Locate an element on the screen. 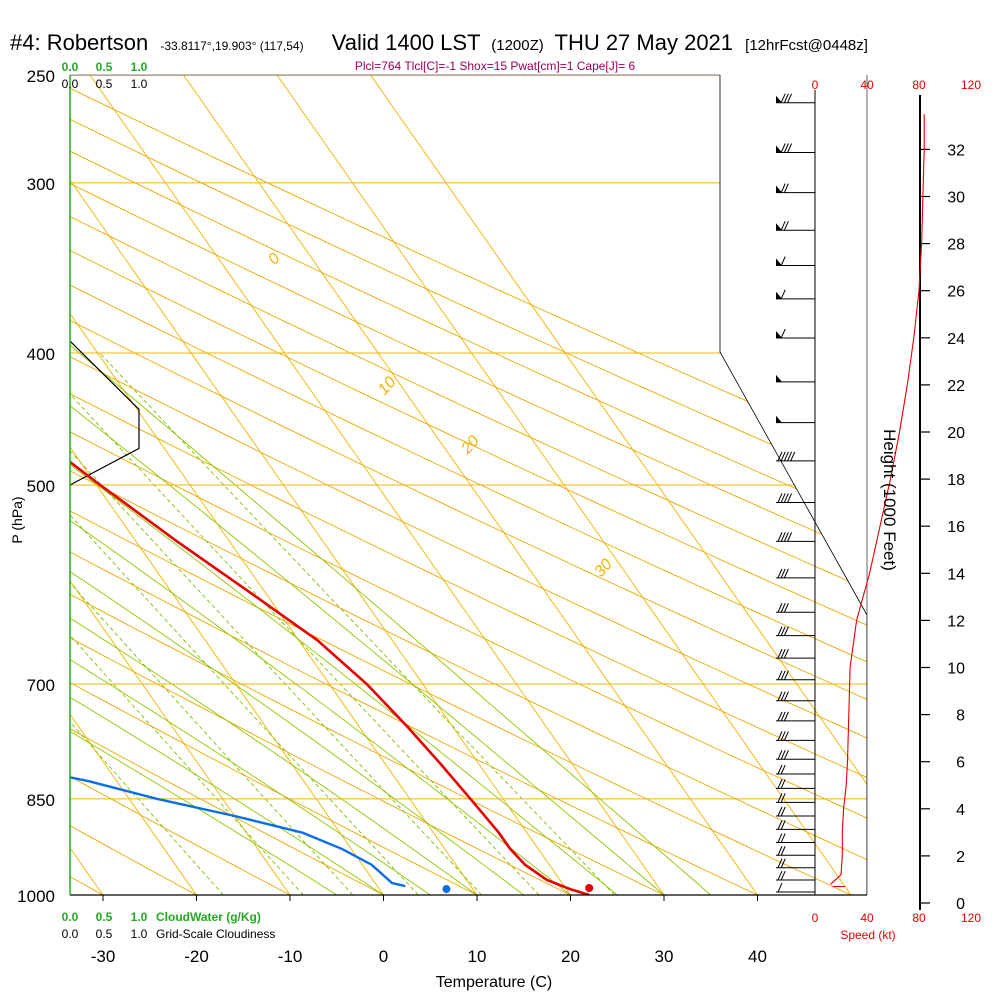 The width and height of the screenshot is (1000, 1000). y-axis-title: P (hPa) is located at coordinates (17, 519).